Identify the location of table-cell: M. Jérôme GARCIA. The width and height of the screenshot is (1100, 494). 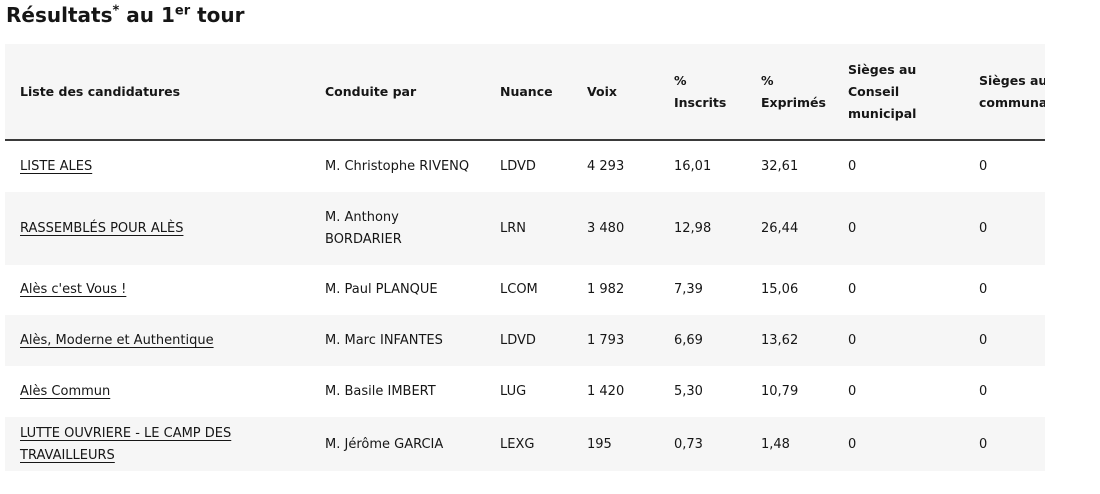
(397, 444).